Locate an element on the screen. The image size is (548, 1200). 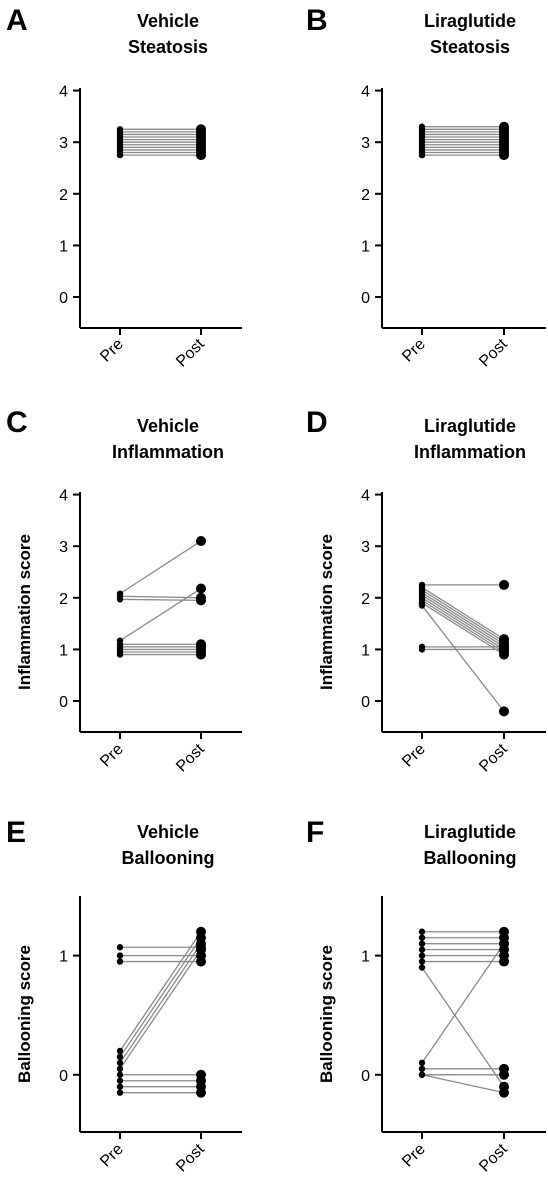
panel-letter: C is located at coordinates (17, 422).